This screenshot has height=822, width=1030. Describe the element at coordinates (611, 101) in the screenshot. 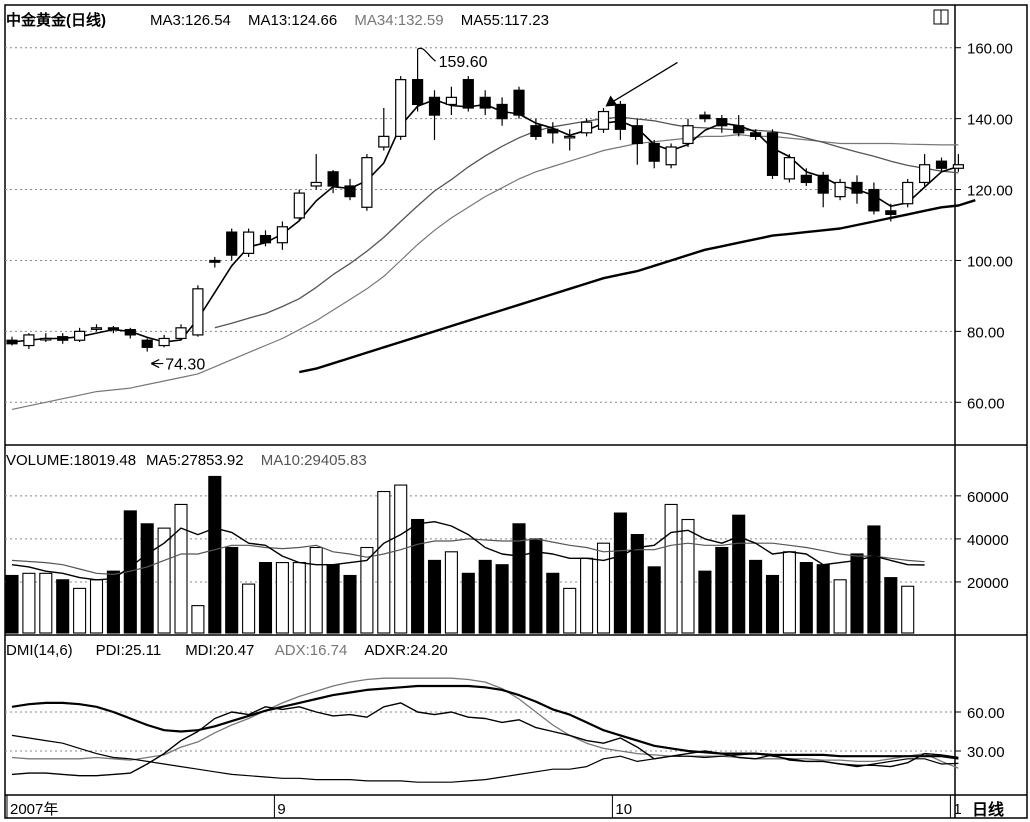

I see `trend-arrow-head` at that location.